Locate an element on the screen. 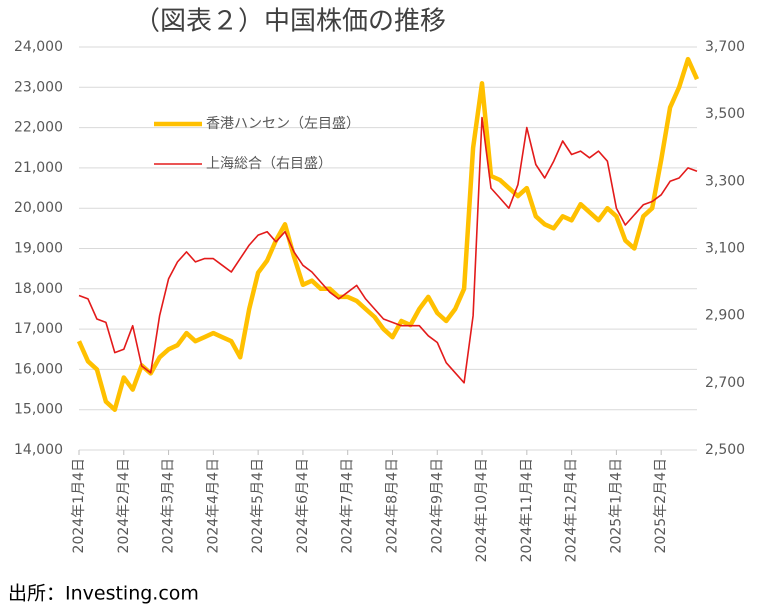  x-tick-label: 2024年11月4日 is located at coordinates (527, 510).